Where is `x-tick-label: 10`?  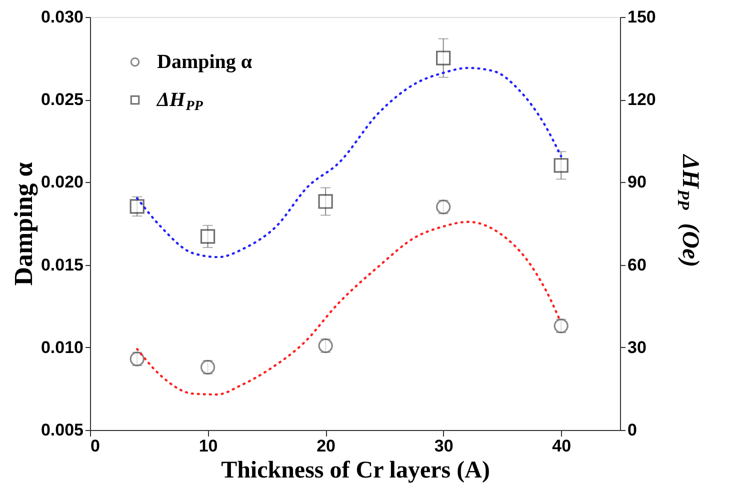 x-tick-label: 10 is located at coordinates (208, 446).